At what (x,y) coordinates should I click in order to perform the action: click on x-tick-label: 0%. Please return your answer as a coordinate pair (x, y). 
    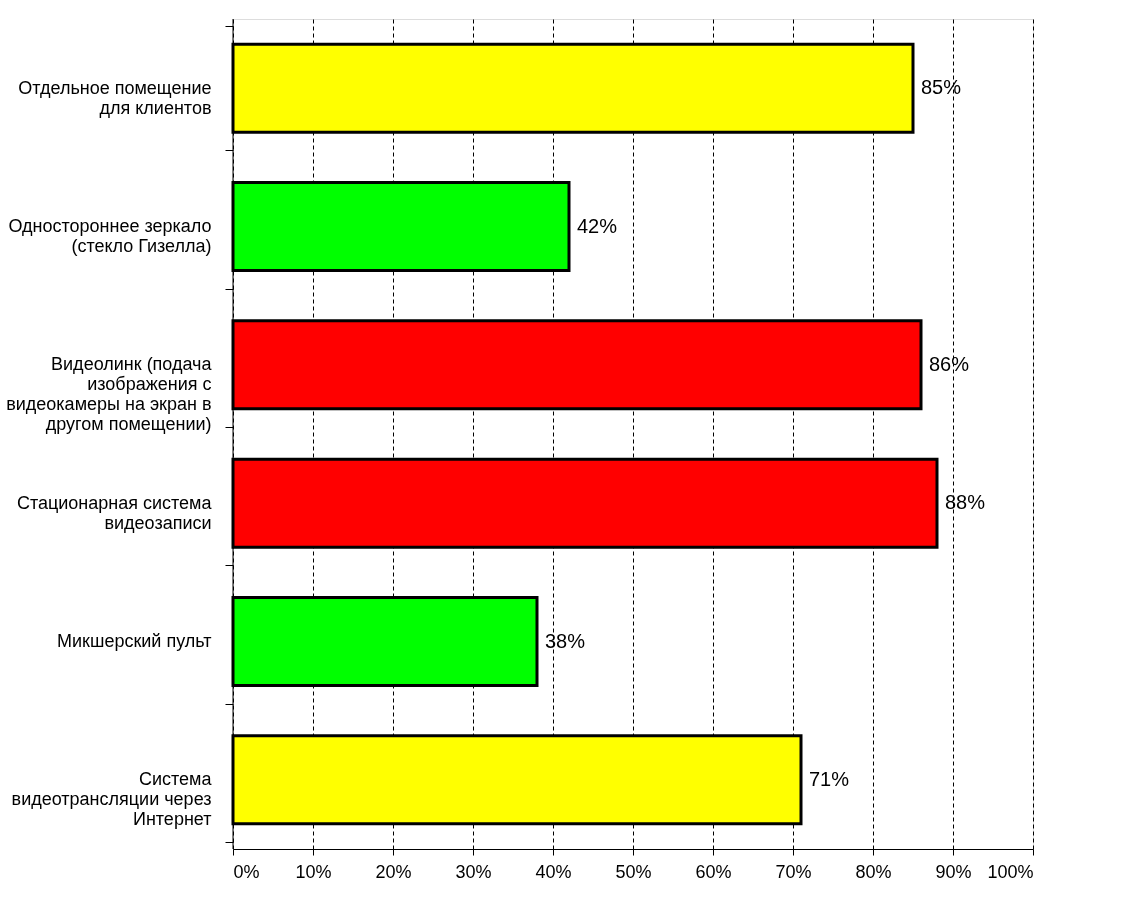
    Looking at the image, I should click on (246, 871).